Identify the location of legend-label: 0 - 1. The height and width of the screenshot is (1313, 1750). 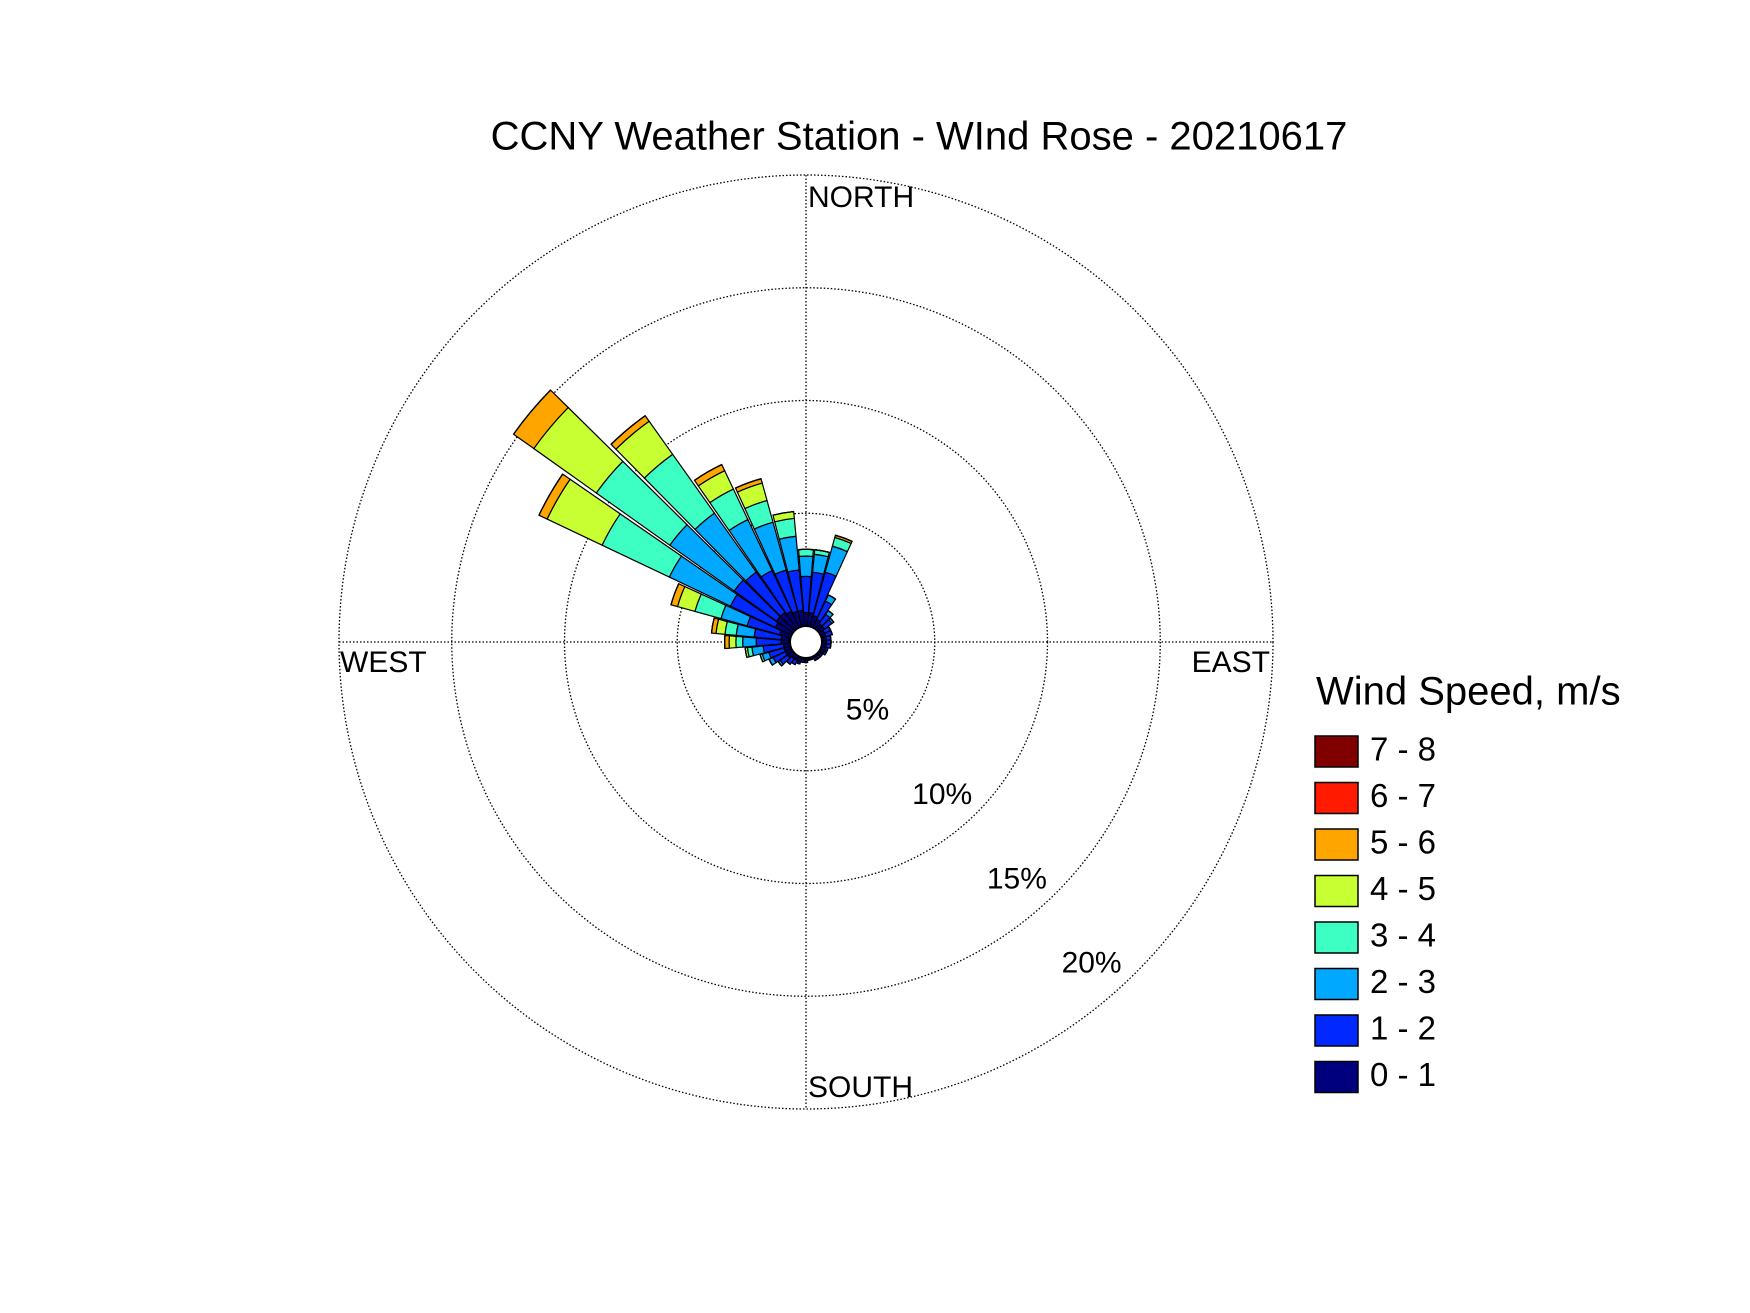
(1403, 1074).